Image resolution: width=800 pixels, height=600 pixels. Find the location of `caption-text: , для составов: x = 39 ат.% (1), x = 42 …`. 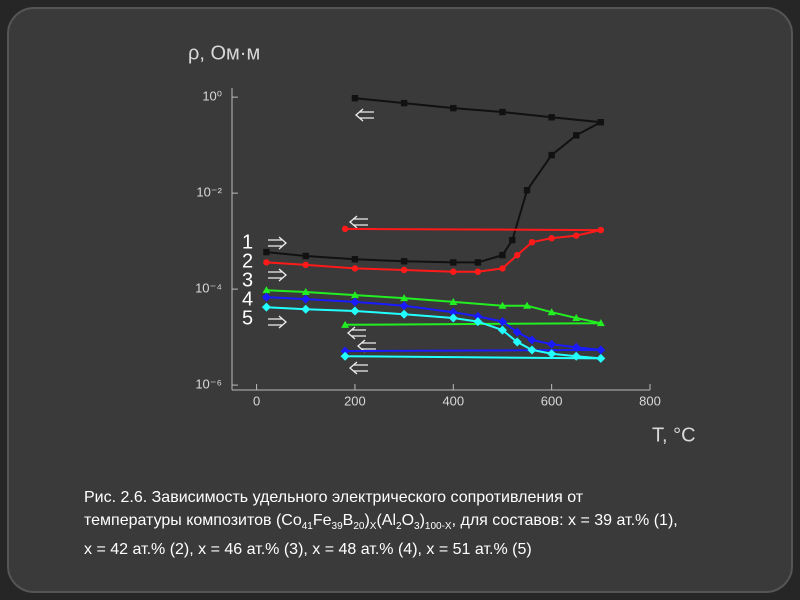

caption-text: , для составов: x = 39 ат.% (1), x = 42 … is located at coordinates (381, 535).